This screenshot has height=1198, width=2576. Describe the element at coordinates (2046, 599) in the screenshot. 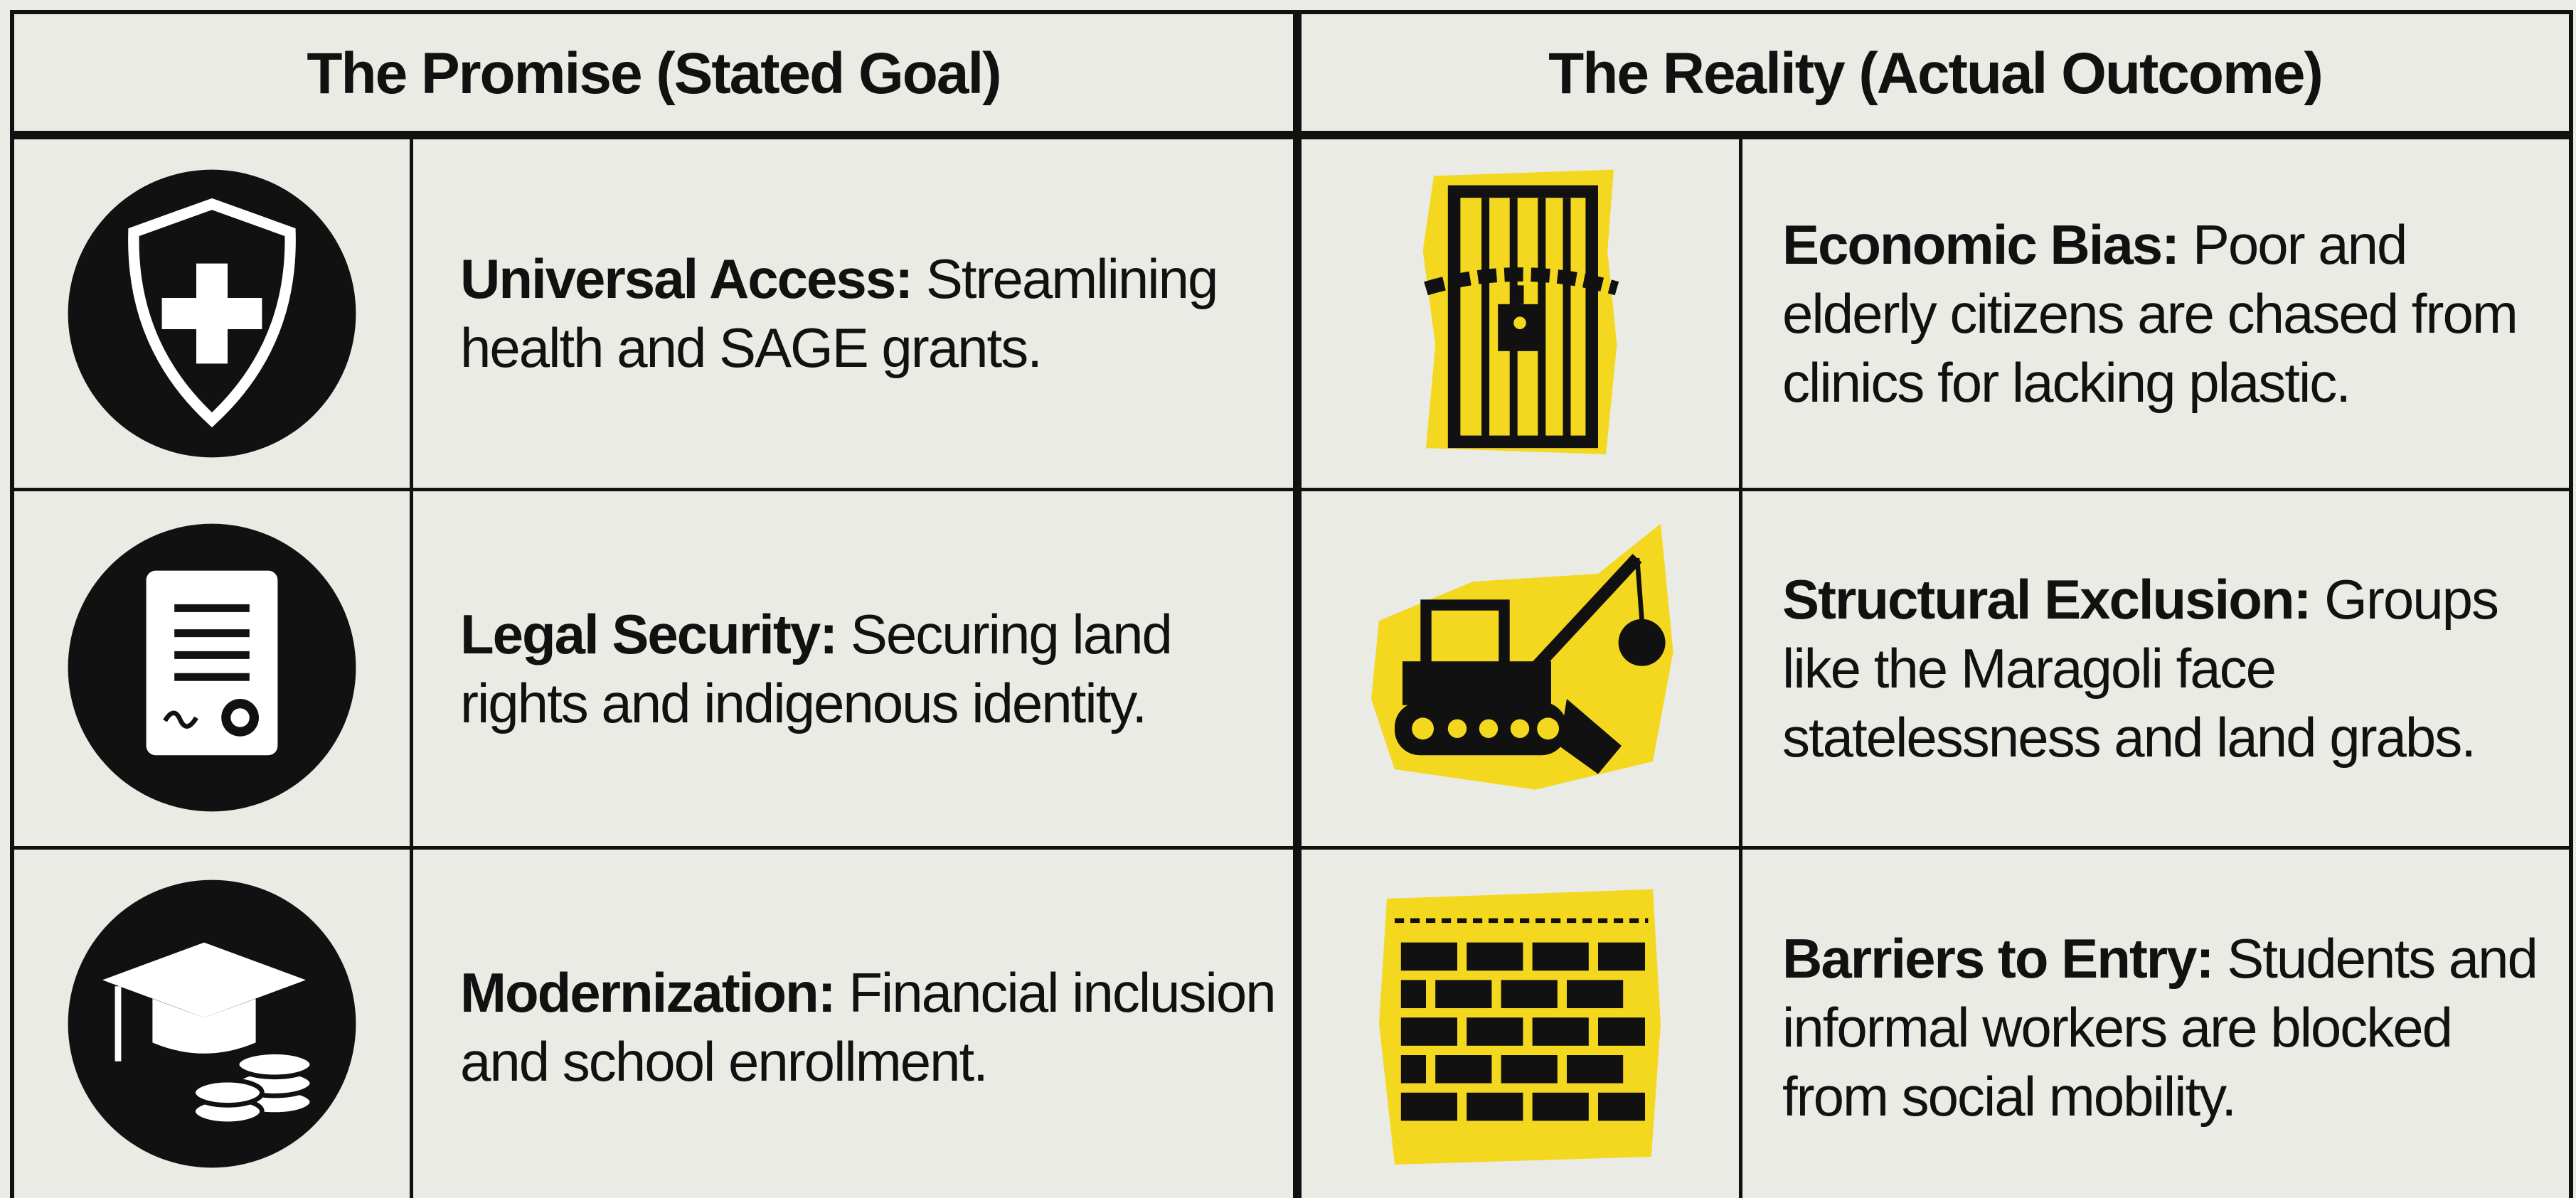

I see `label: Structural Exclusion:` at that location.